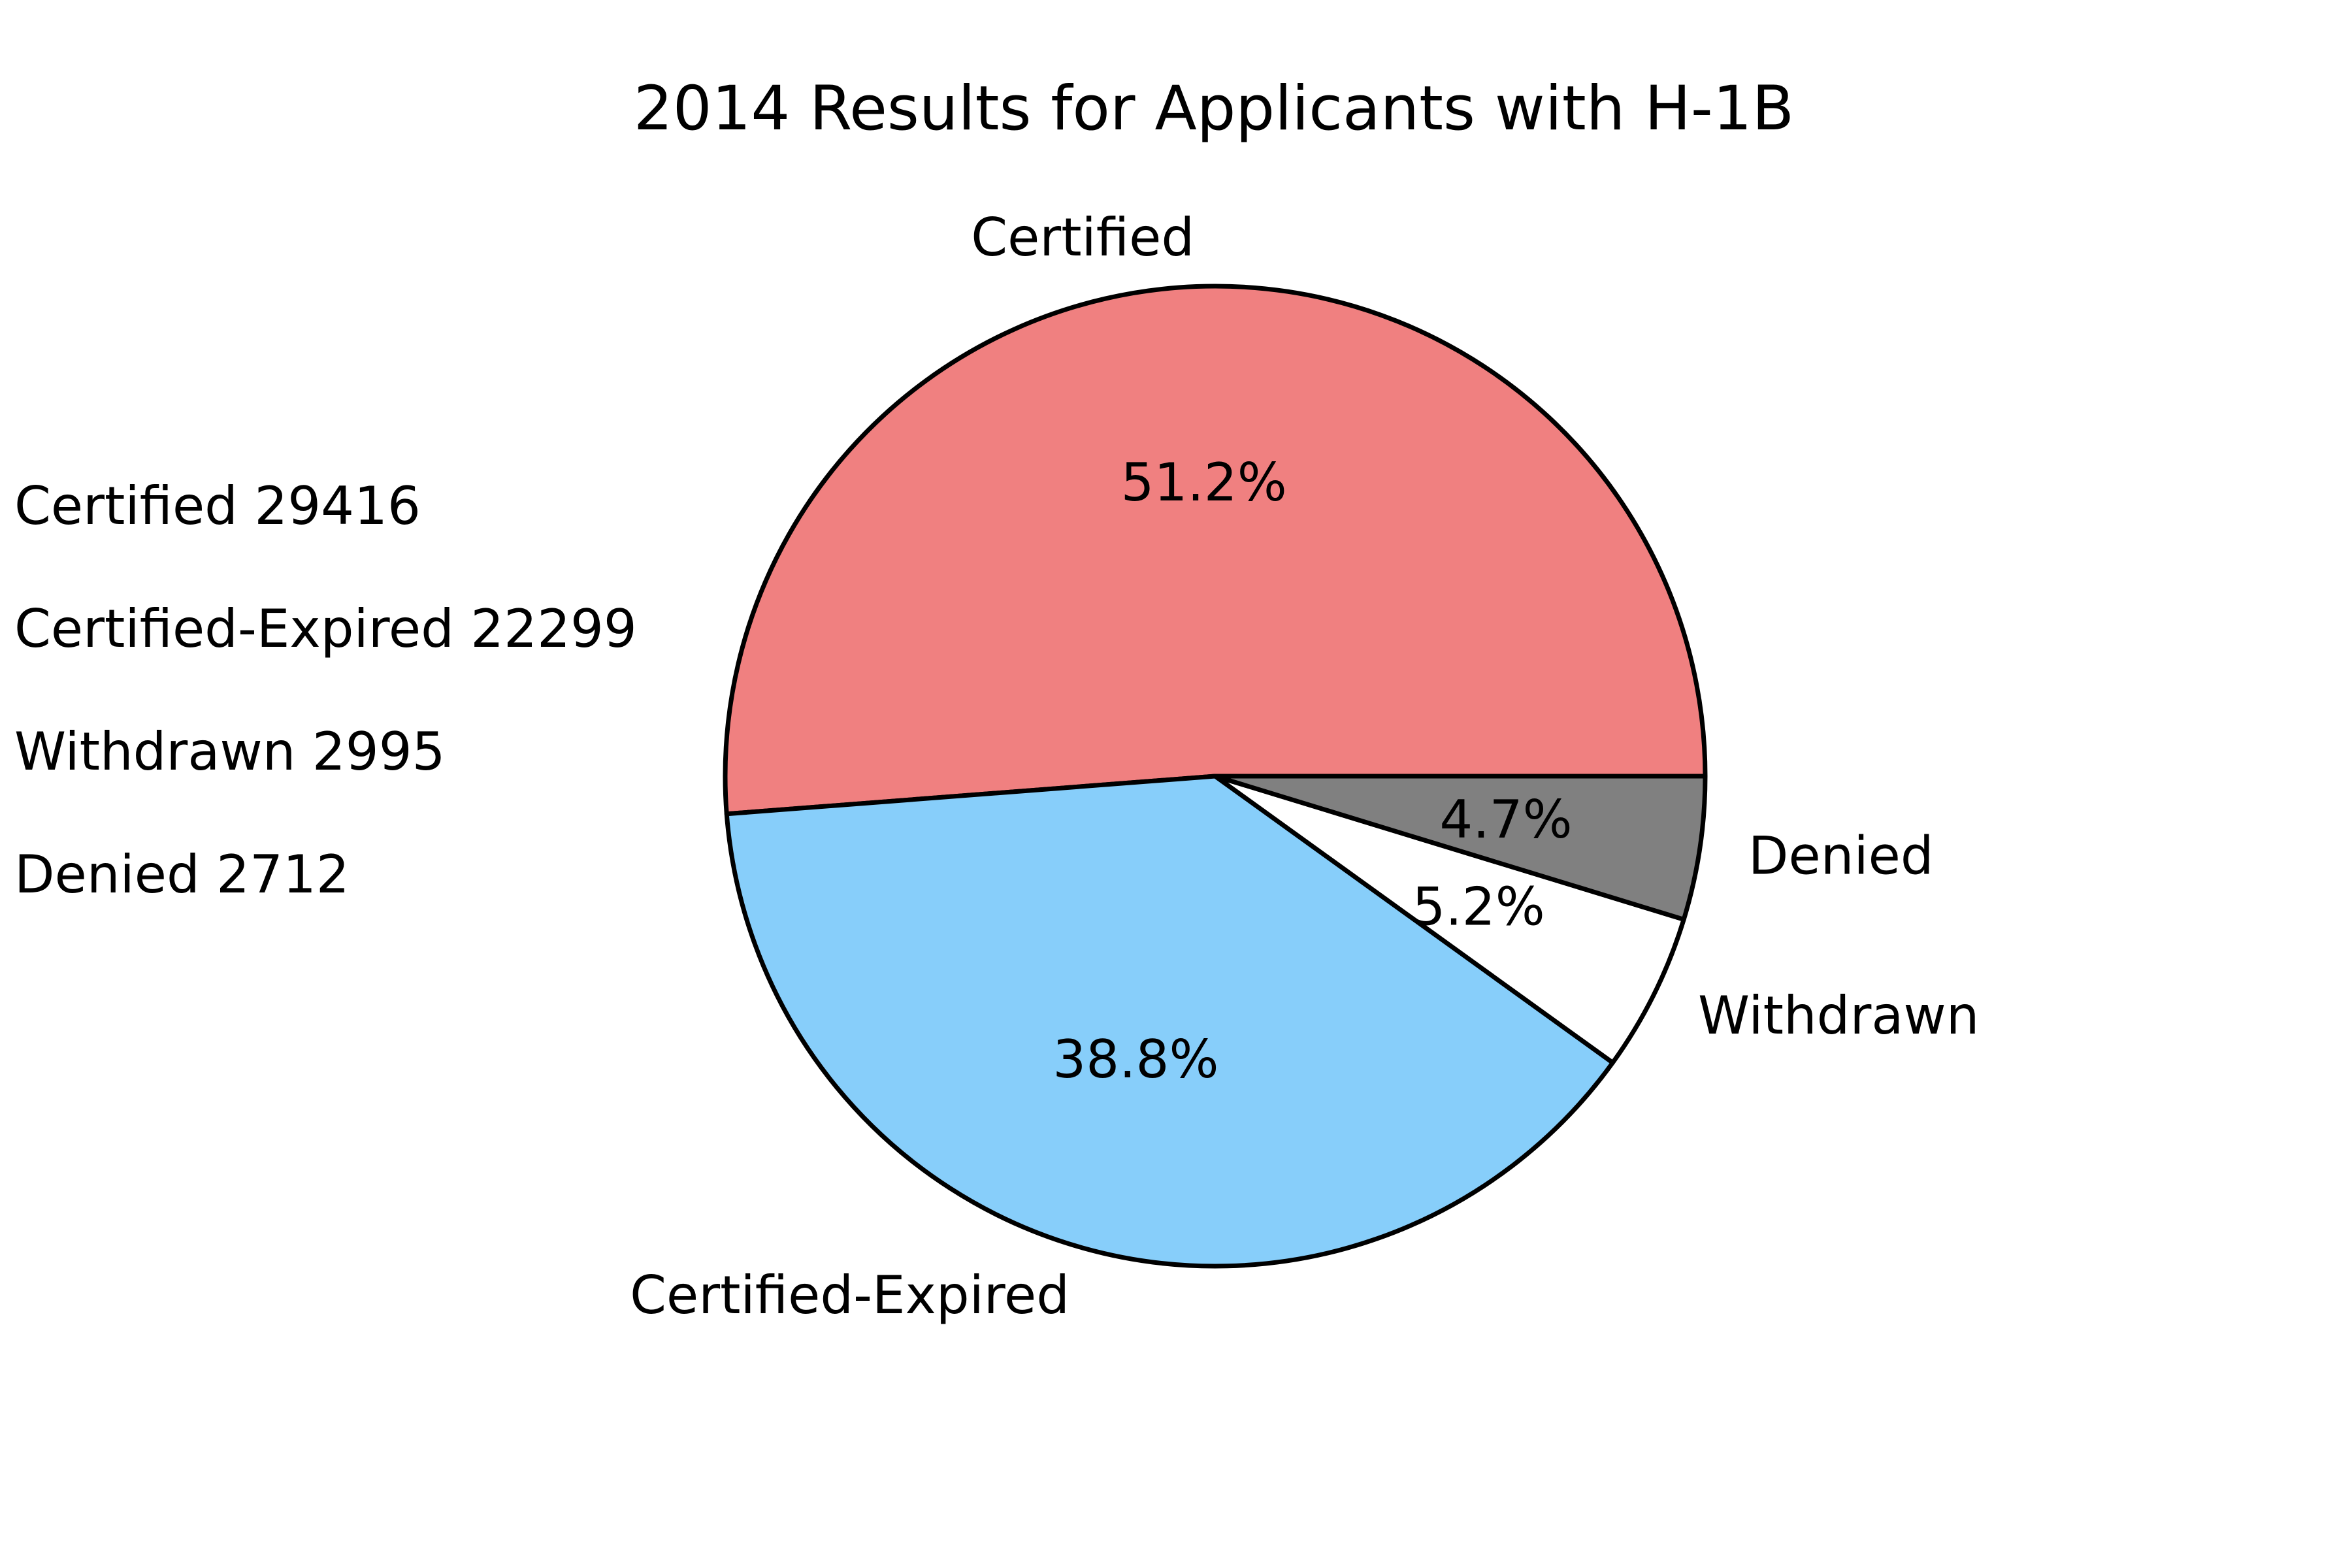 The width and height of the screenshot is (2352, 1568). What do you see at coordinates (1312, 771) in the screenshot?
I see `pie-percent-labels: 51.2% 38.8% 5.2% 4.7%` at bounding box center [1312, 771].